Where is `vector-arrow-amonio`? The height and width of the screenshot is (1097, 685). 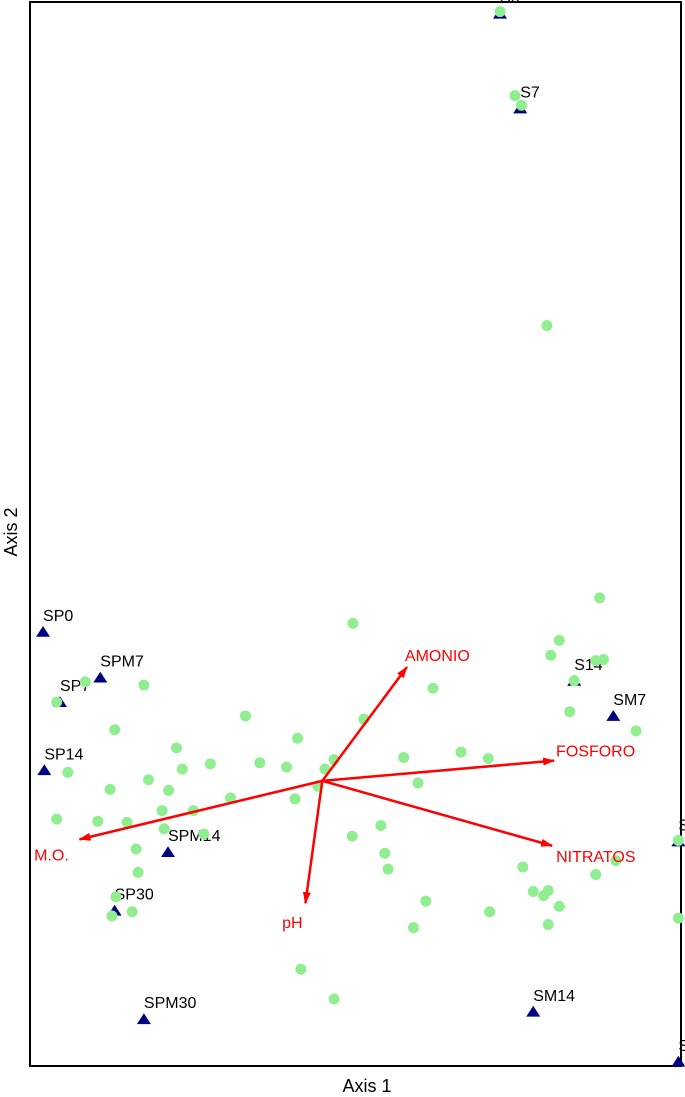
vector-arrow-amonio is located at coordinates (364, 724).